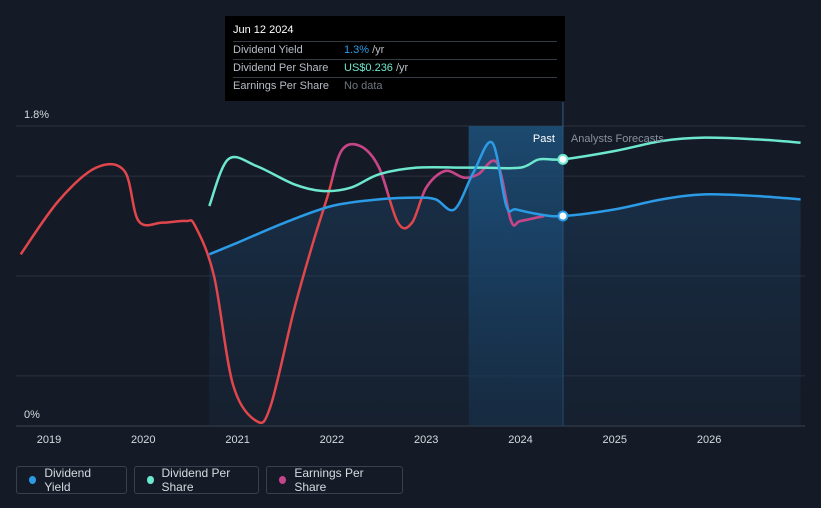 The width and height of the screenshot is (821, 508). Describe the element at coordinates (395, 50) in the screenshot. I see `tooltip-row-dividend-yield: Dividend Yield 1.3% /yr` at that location.